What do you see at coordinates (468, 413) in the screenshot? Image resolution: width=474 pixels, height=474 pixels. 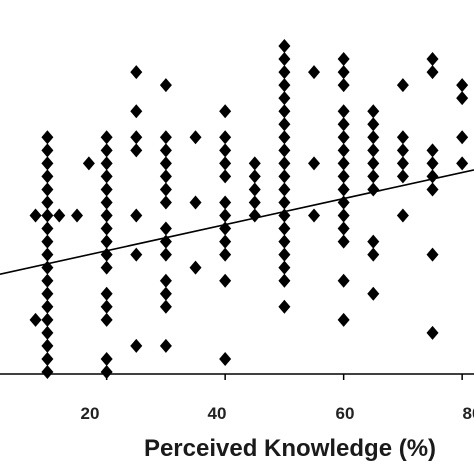 I see `x-tick-label: 80` at bounding box center [468, 413].